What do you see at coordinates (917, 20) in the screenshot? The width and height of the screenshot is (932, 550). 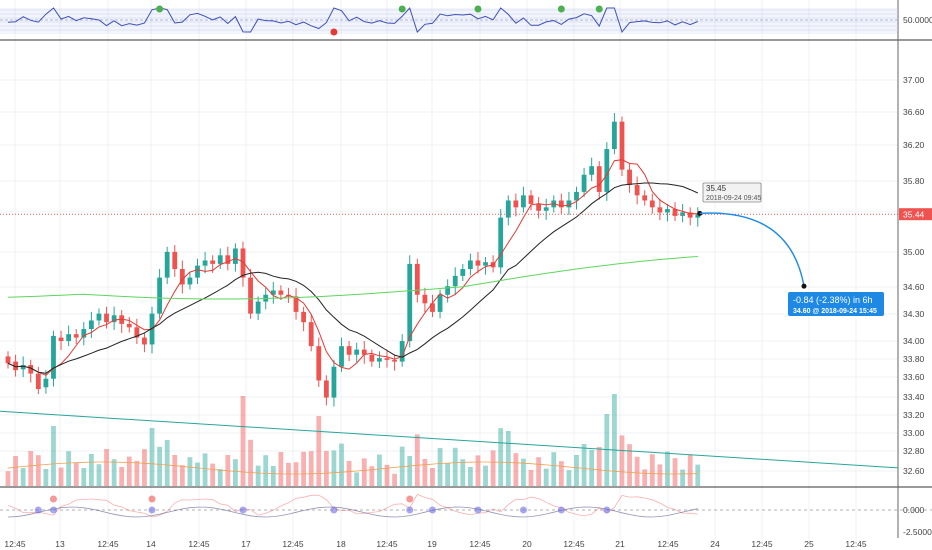 I see `rsi-axis-label: 50.0000` at bounding box center [917, 20].